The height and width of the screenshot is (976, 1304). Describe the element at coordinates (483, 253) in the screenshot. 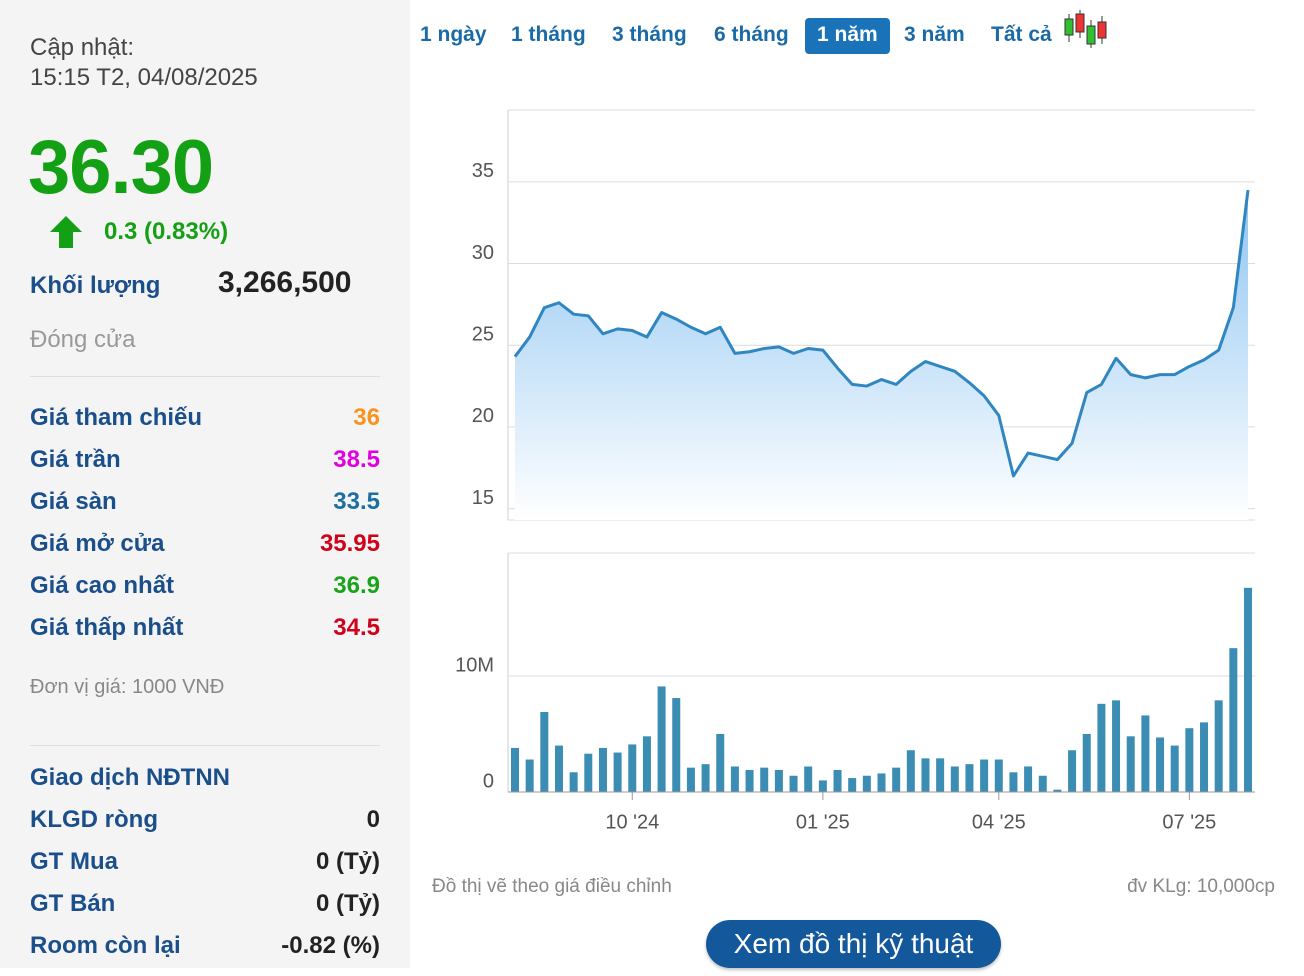

I see `y-tick-label: 30` at that location.